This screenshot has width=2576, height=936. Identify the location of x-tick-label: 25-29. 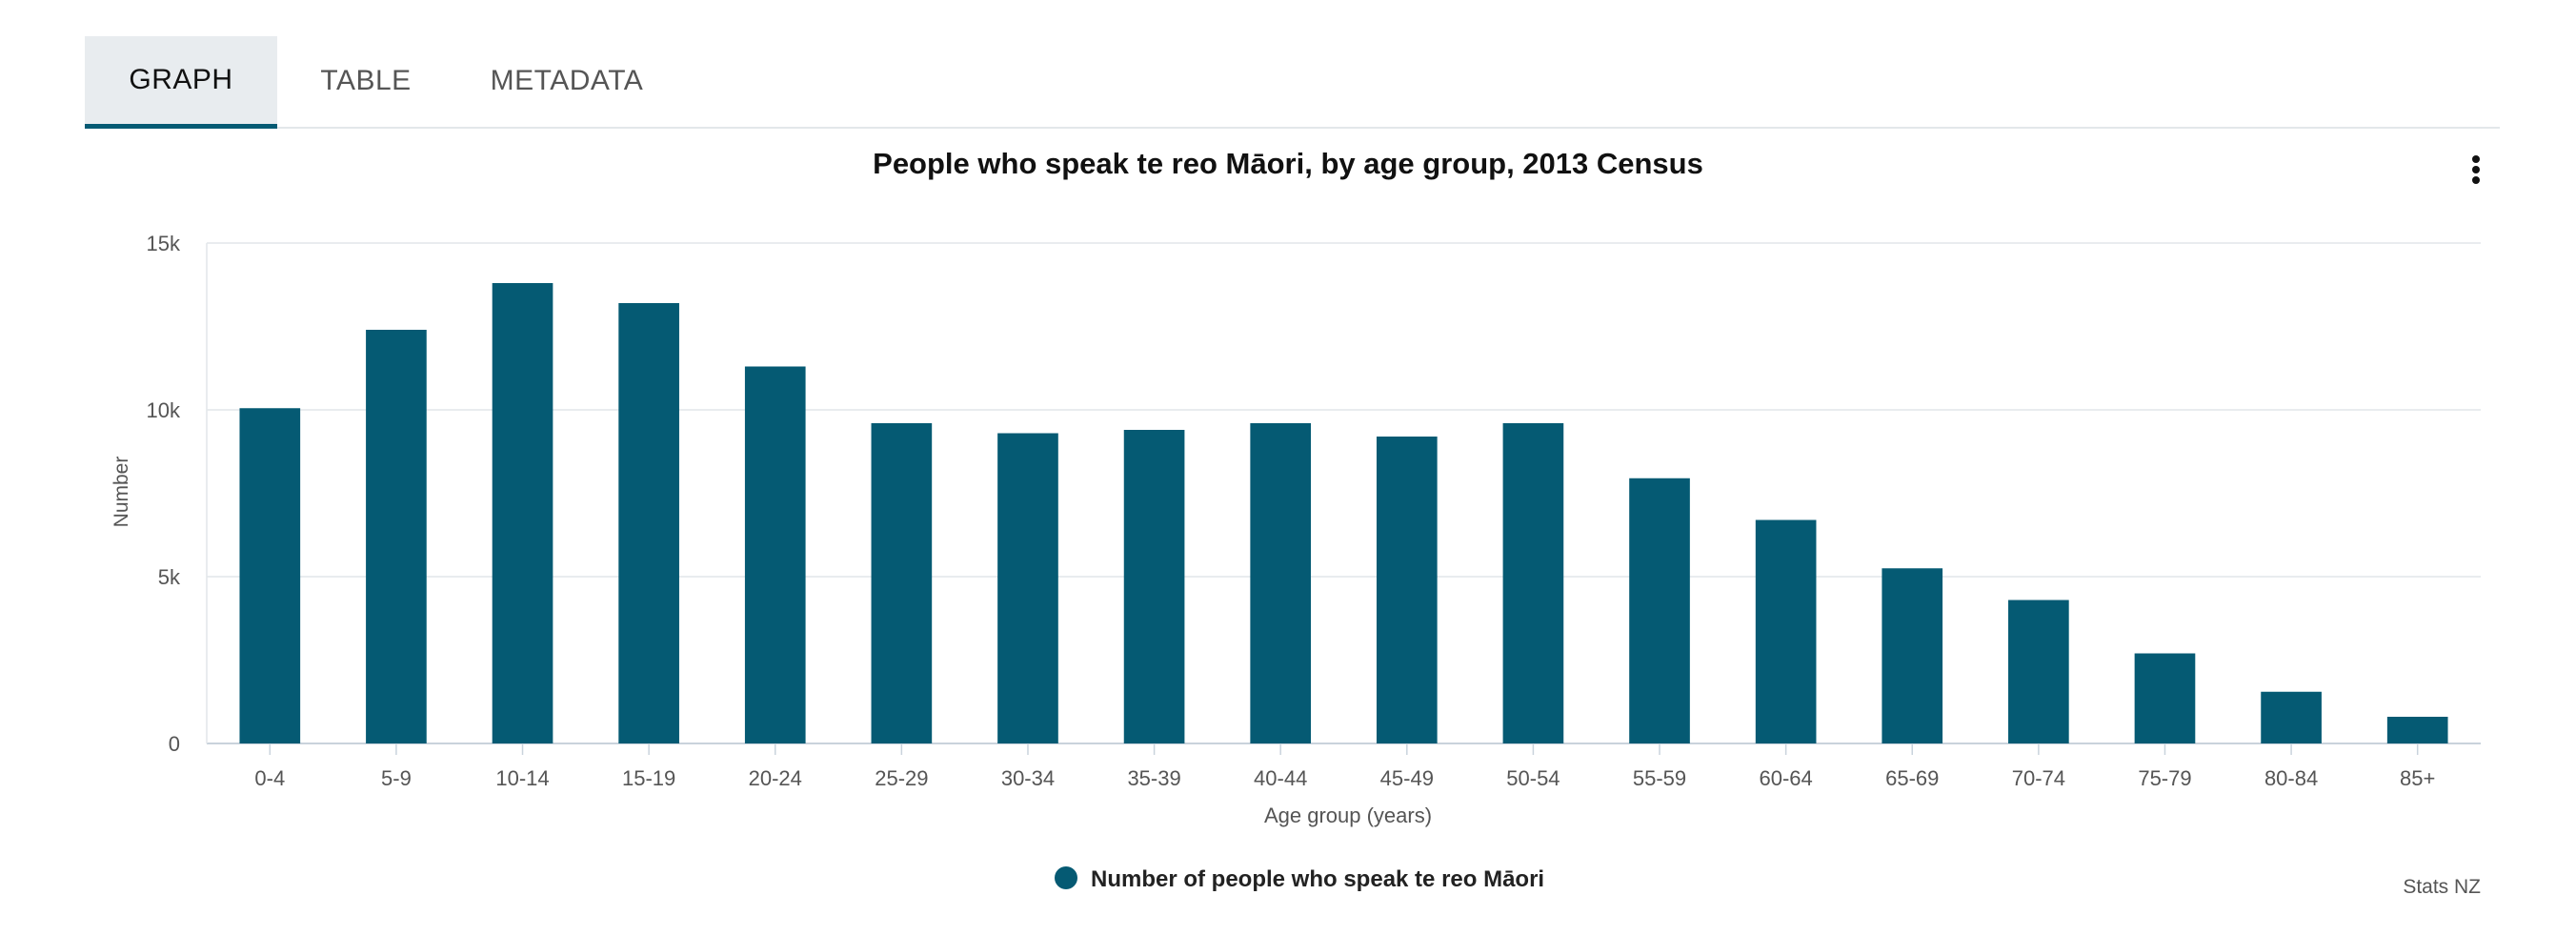
(902, 778).